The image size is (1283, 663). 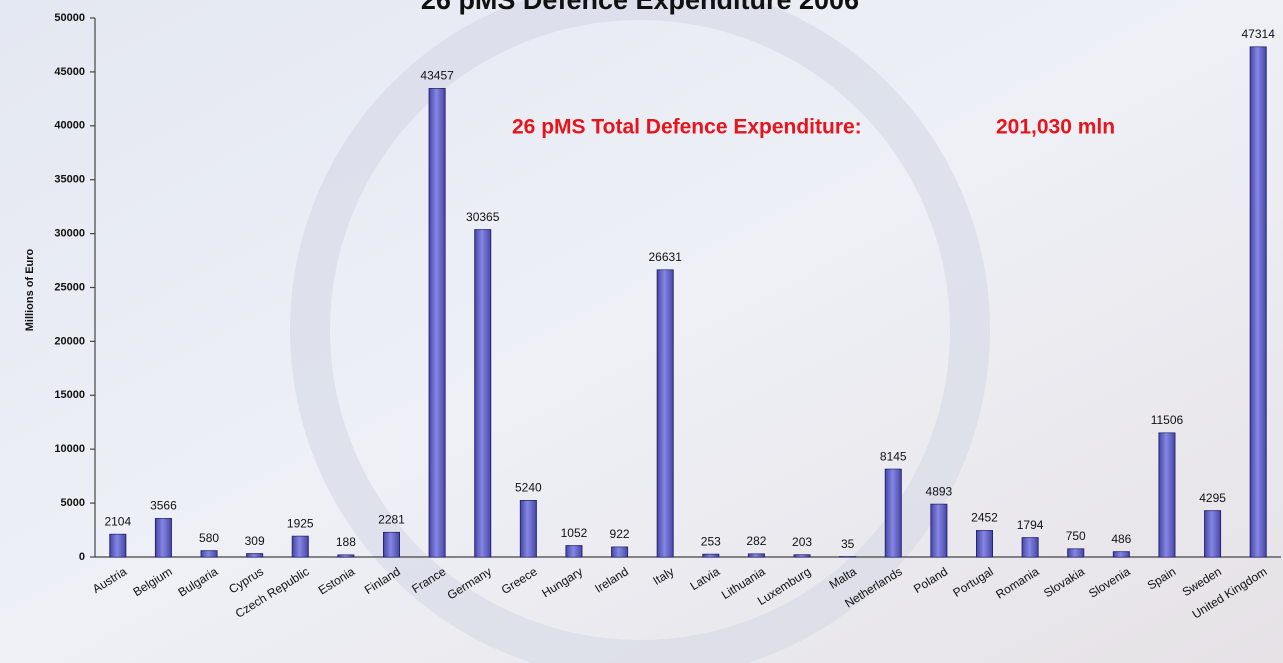 What do you see at coordinates (69, 234) in the screenshot?
I see `y-tick-label: 30000` at bounding box center [69, 234].